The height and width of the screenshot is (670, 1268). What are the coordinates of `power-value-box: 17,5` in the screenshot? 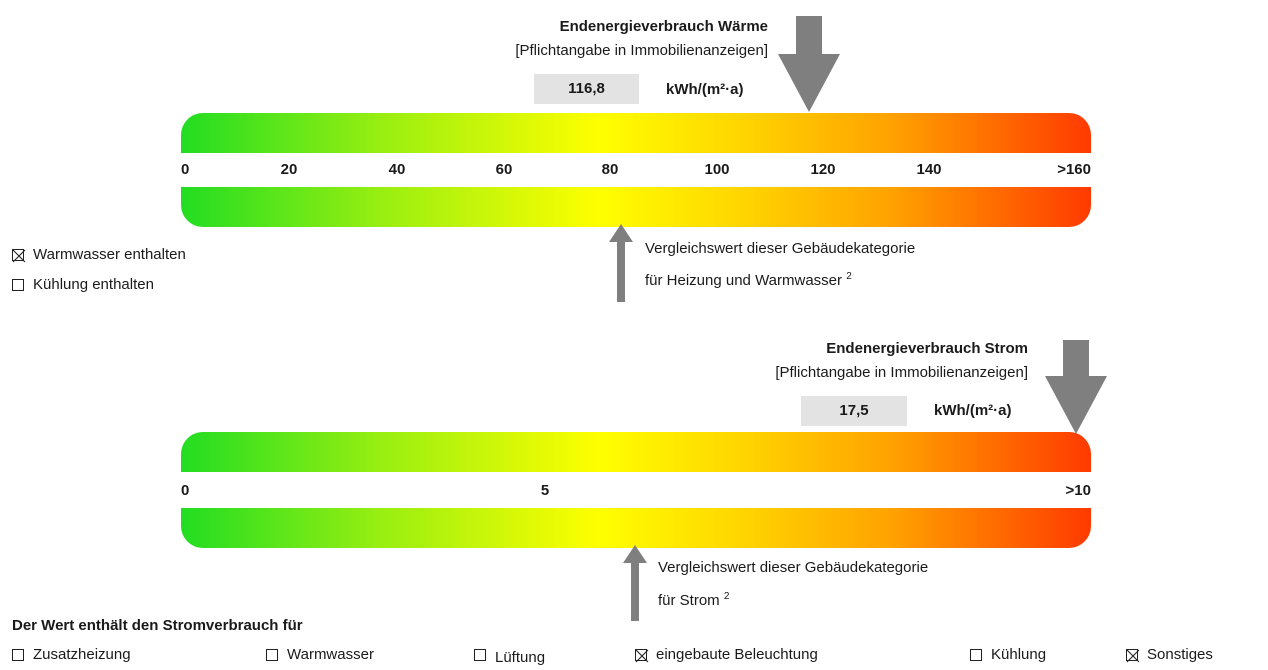 It's located at (854, 411).